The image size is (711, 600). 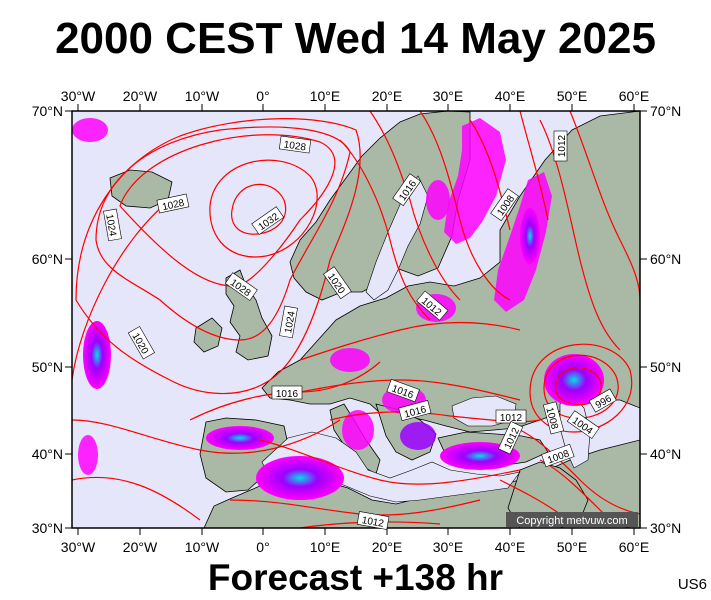 What do you see at coordinates (358, 430) in the screenshot?
I see `precip-italy` at bounding box center [358, 430].